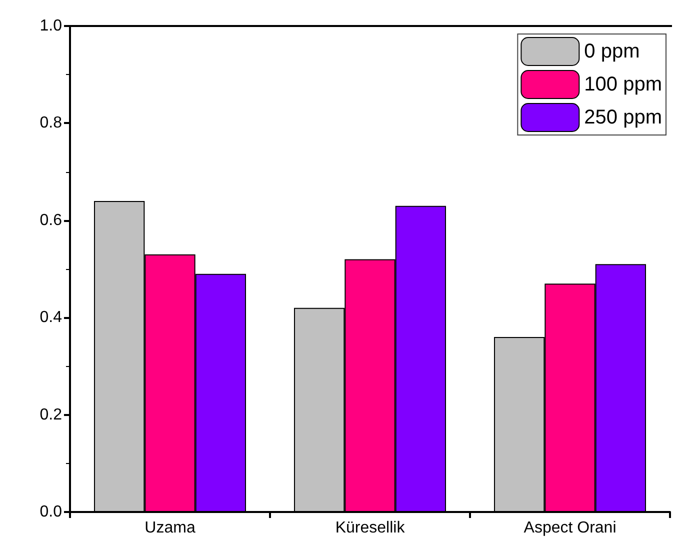  Describe the element at coordinates (51, 317) in the screenshot. I see `y-tick-label: 0.4` at that location.